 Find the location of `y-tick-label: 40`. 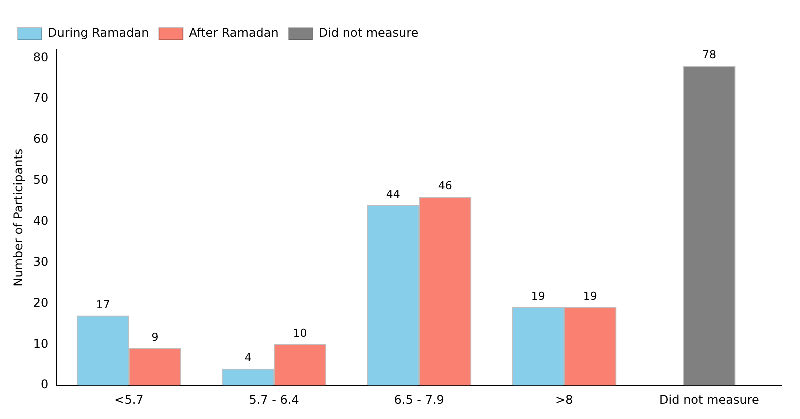

y-tick-label: 40 is located at coordinates (41, 221).